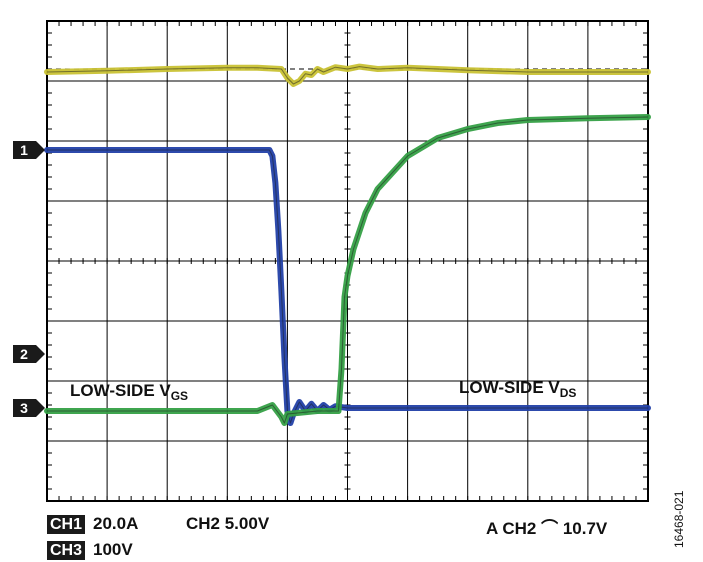 This screenshot has height=562, width=703. I want to click on ch1-scale: 20.0A, so click(116, 523).